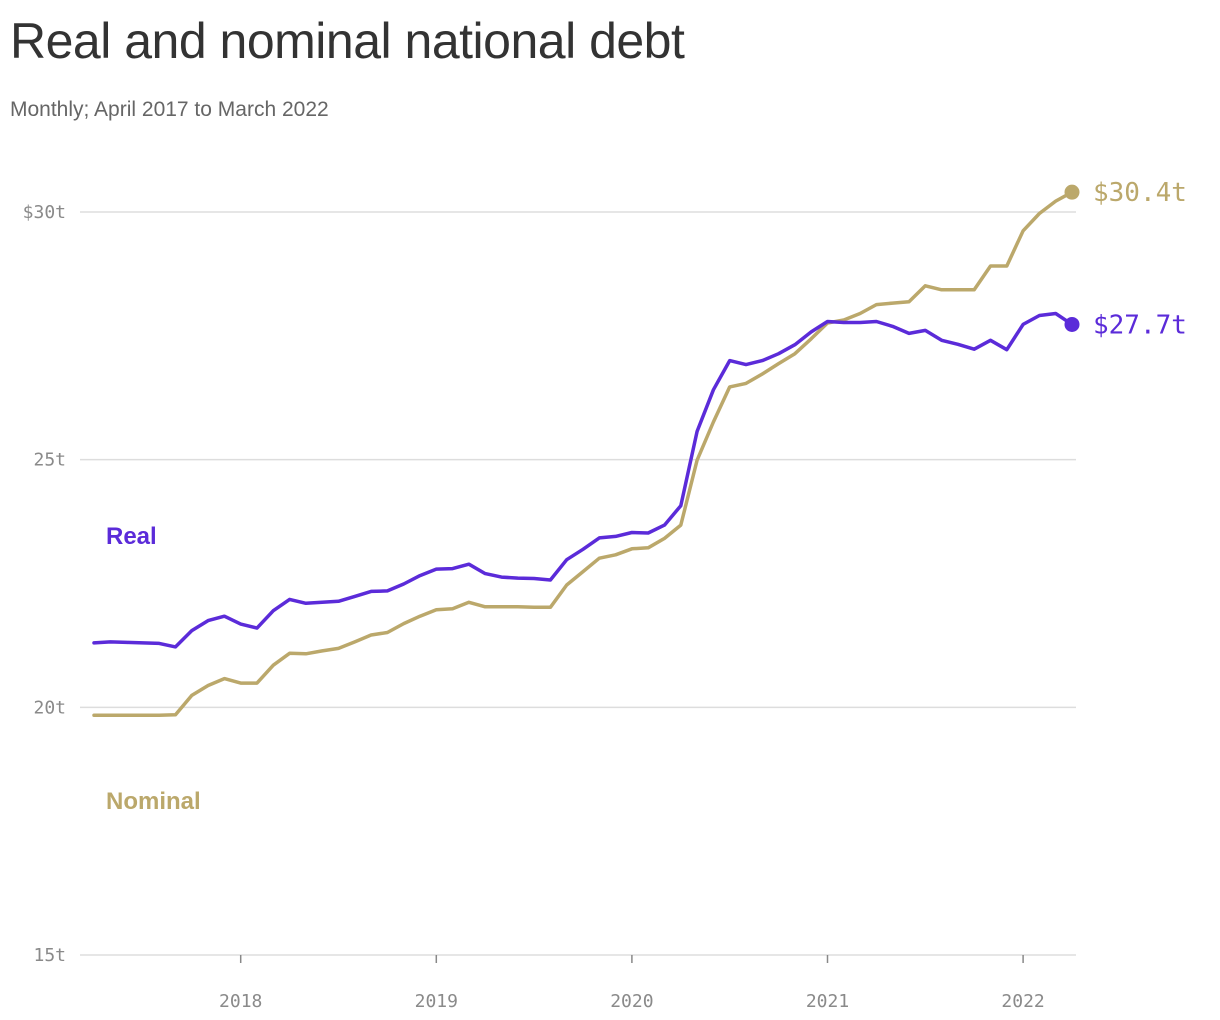 The width and height of the screenshot is (1220, 1020). I want to click on x-tick-label: 2019, so click(436, 1001).